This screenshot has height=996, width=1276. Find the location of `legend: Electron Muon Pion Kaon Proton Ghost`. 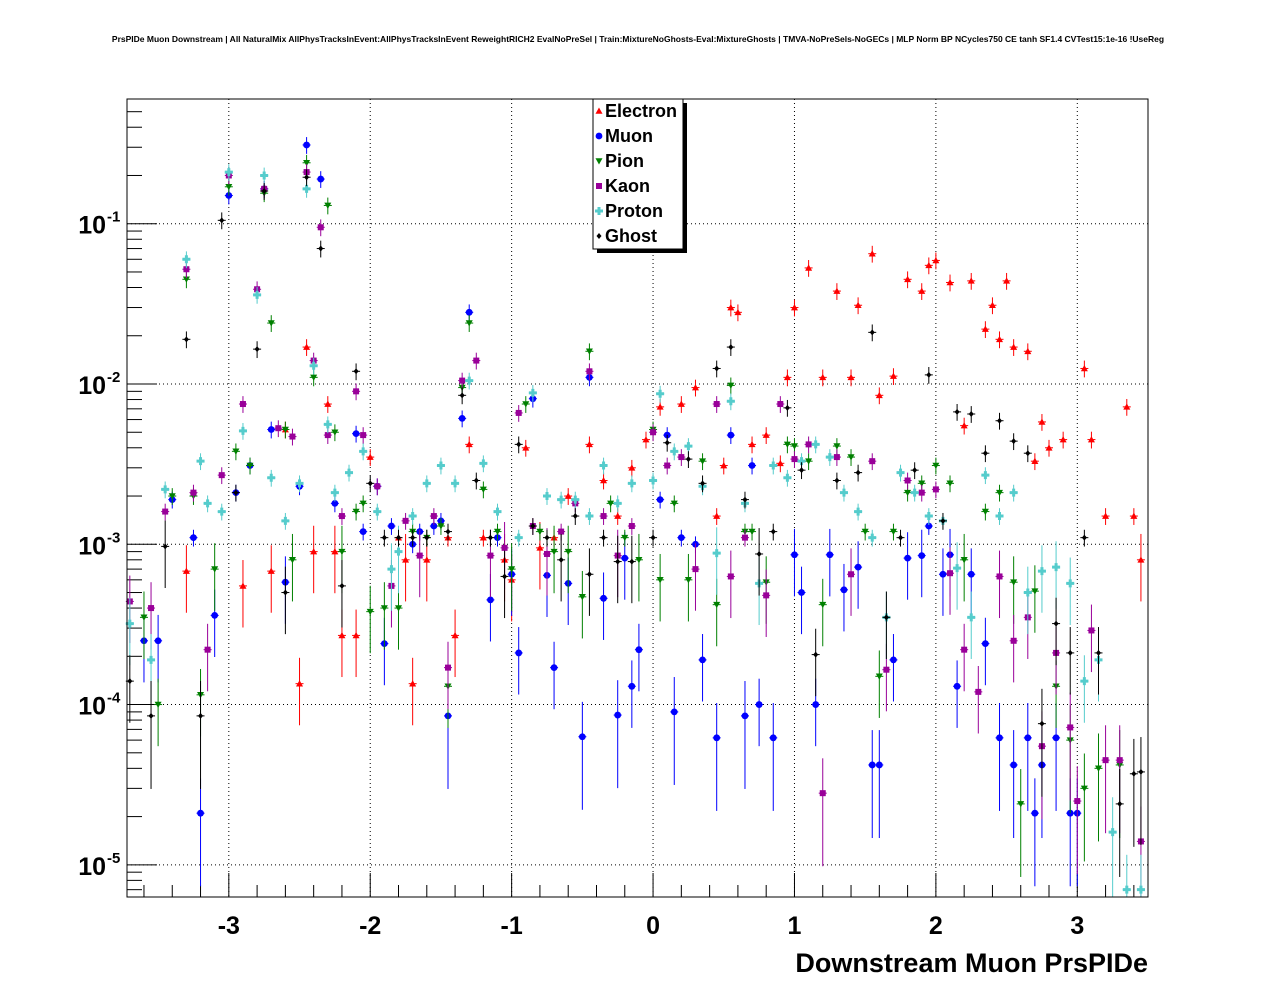

legend: Electron Muon Pion Kaon Proton Ghost is located at coordinates (639, 175).